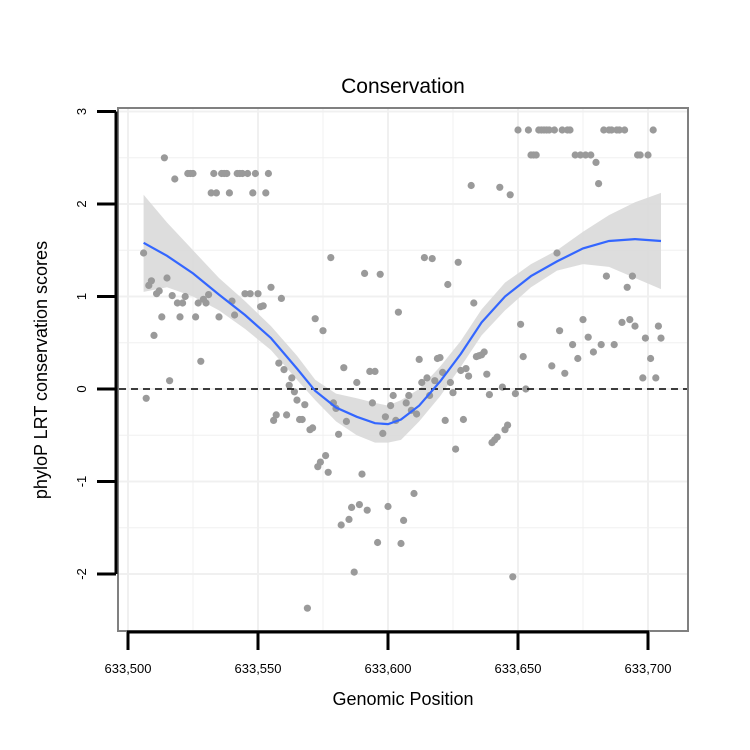 Image resolution: width=750 pixels, height=750 pixels. I want to click on x-tick-label-3: 633,650, so click(518, 668).